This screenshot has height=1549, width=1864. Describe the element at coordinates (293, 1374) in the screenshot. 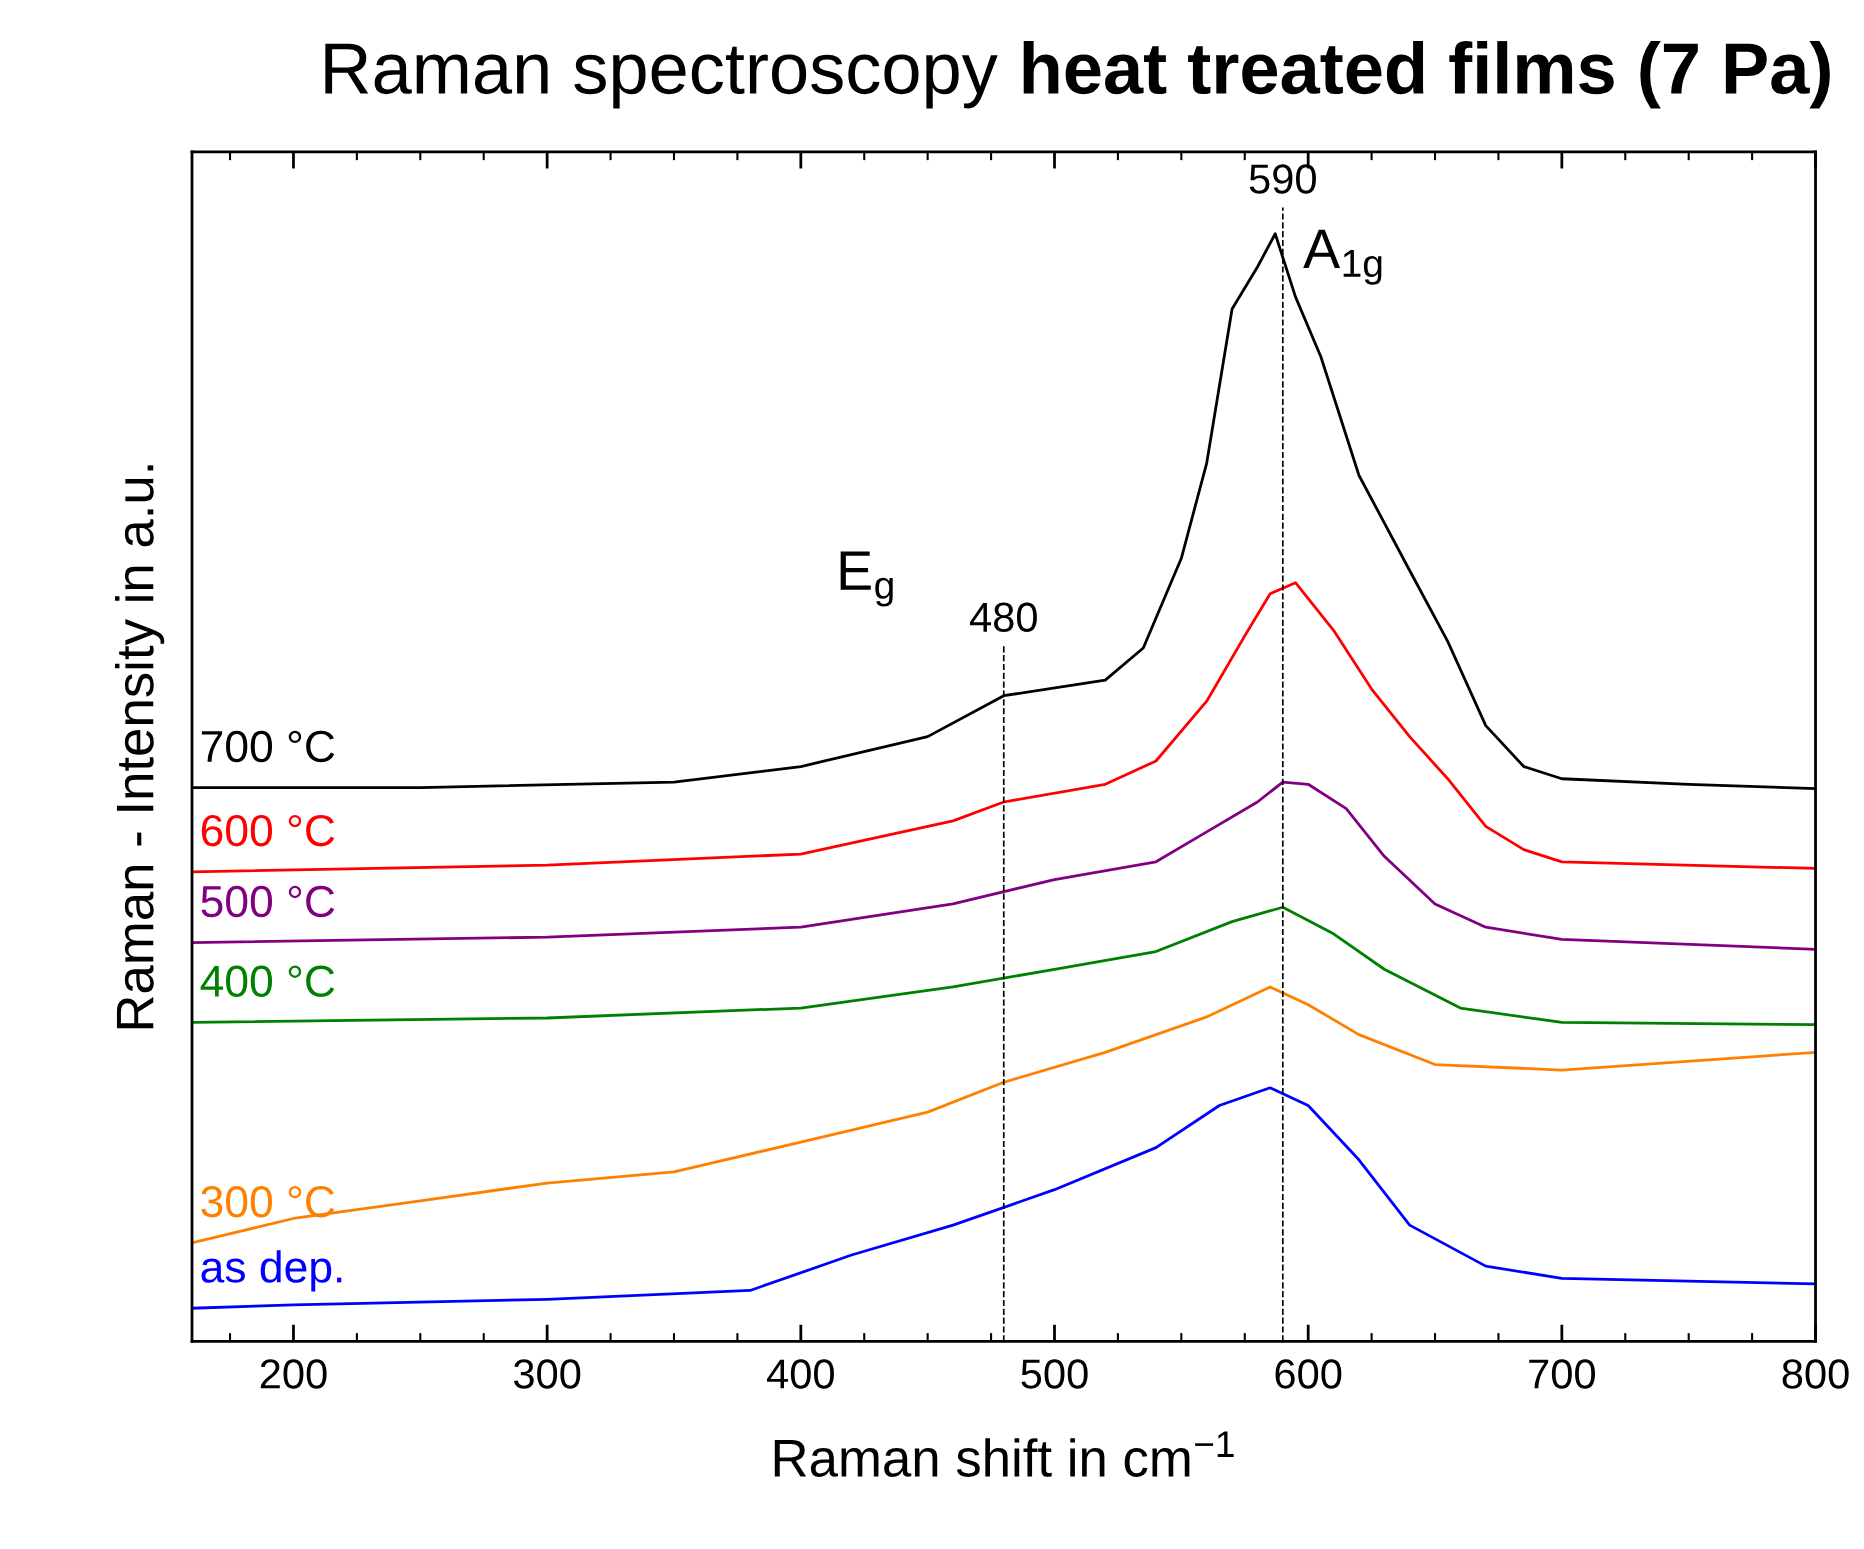

I see `x-tick-label: 200` at that location.